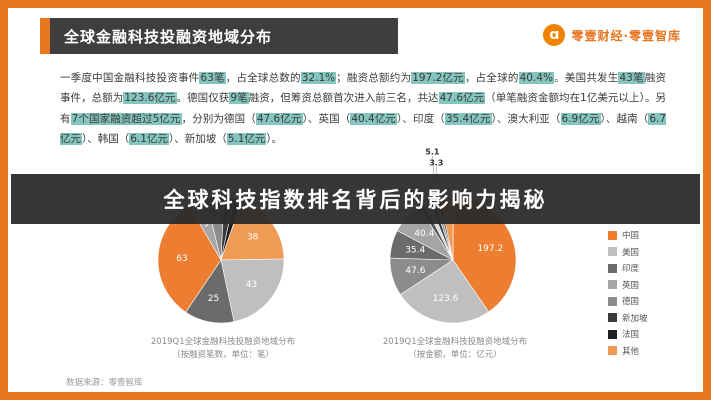 The width and height of the screenshot is (711, 400). I want to click on title-accent, so click(45, 36).